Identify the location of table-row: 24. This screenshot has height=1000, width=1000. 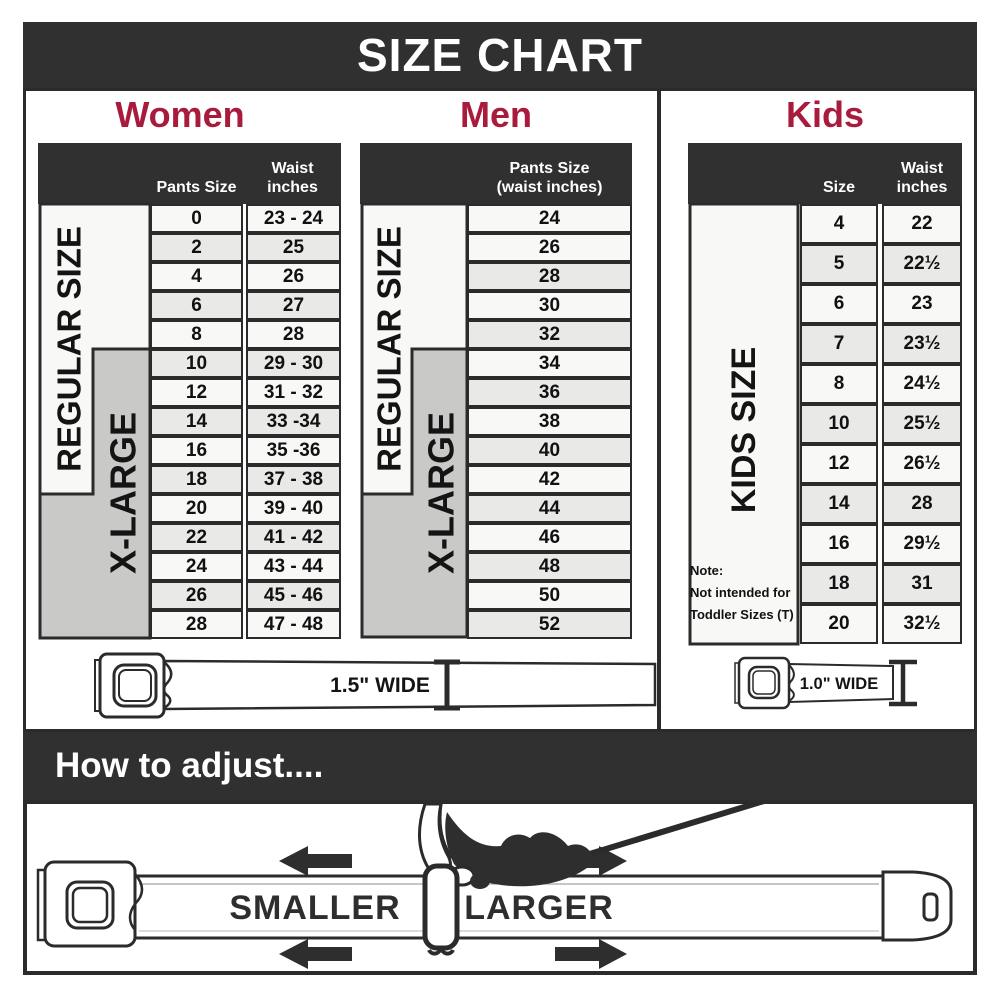
(549, 218).